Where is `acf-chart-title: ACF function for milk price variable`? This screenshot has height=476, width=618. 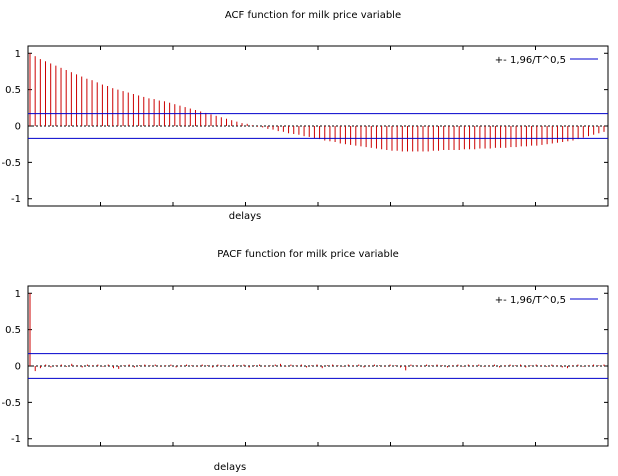 acf-chart-title: ACF function for milk price variable is located at coordinates (313, 15).